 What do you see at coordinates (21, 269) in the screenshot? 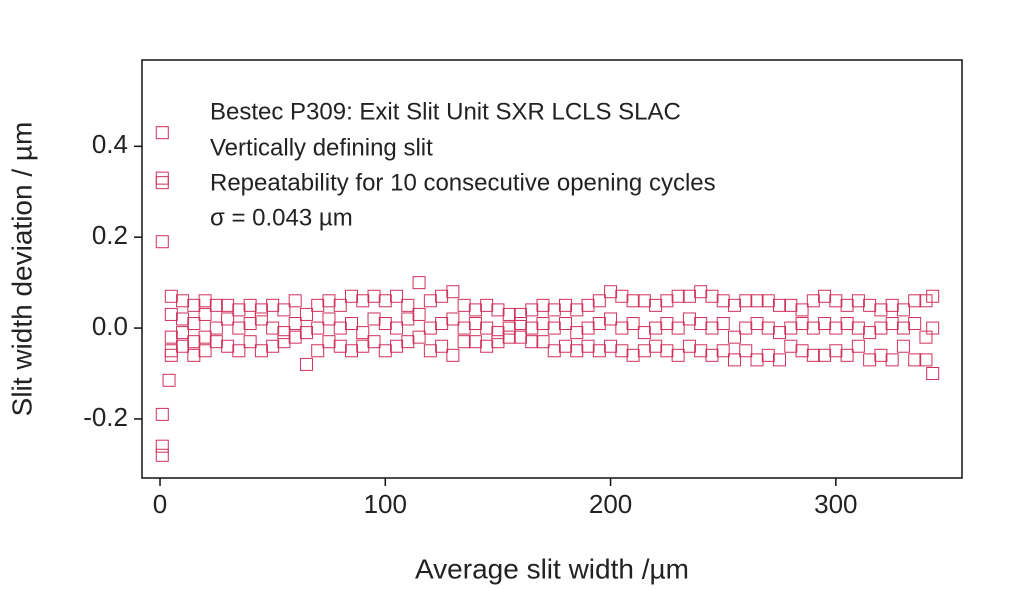
I see `y-axis-title: Slit width deviation / µm` at bounding box center [21, 269].